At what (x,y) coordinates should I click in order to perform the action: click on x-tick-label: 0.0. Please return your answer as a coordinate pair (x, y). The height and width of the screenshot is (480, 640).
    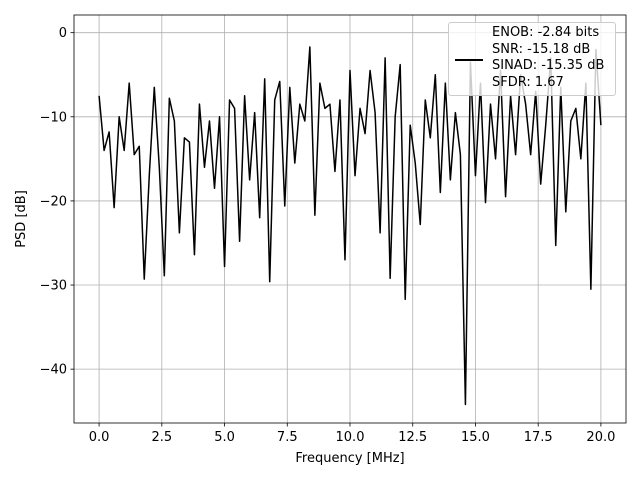
    Looking at the image, I should click on (99, 437).